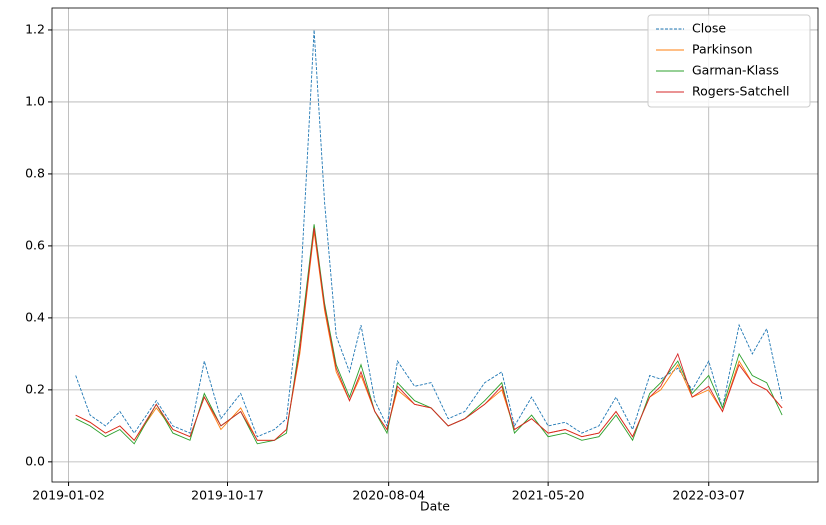  I want to click on legend-label: Parkinson, so click(722, 49).